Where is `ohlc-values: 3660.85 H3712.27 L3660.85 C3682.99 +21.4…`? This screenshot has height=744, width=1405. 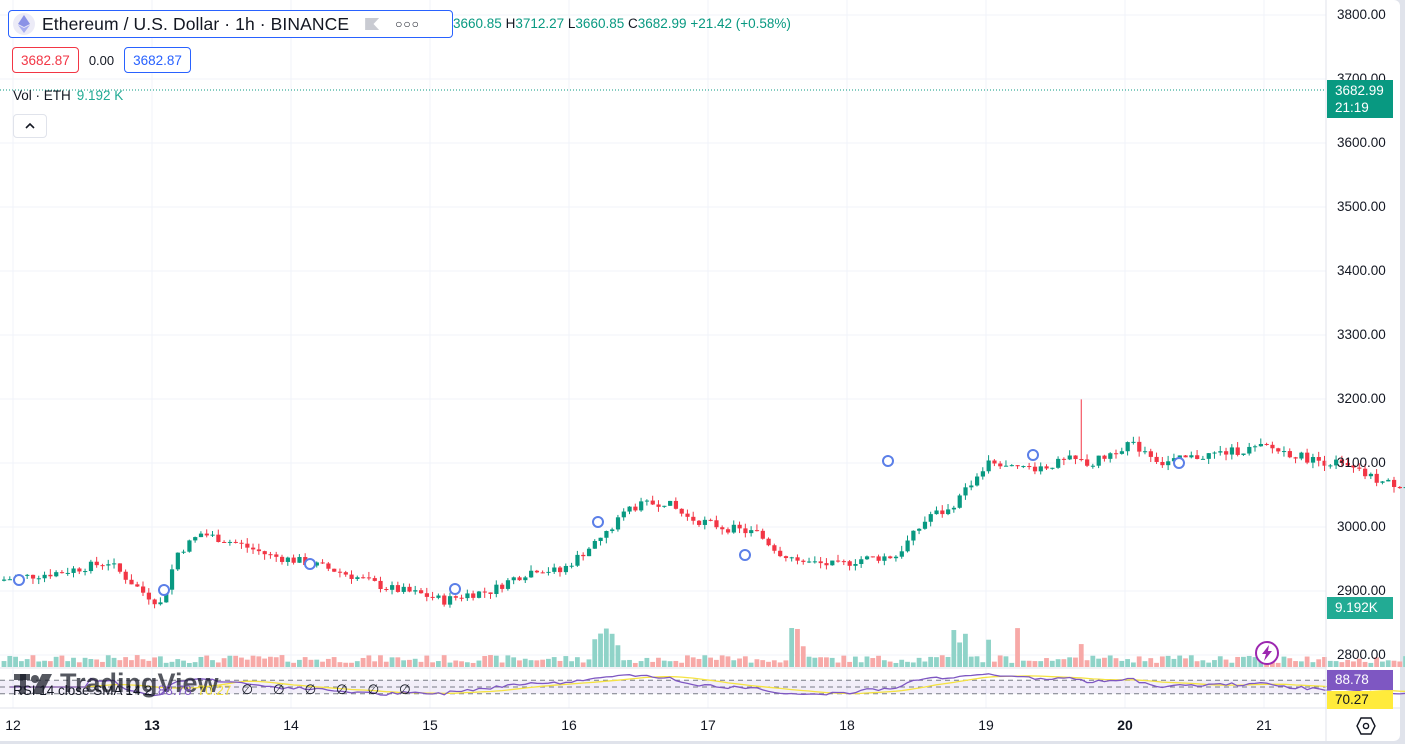 ohlc-values: 3660.85 H3712.27 L3660.85 C3682.99 +21.4… is located at coordinates (622, 23).